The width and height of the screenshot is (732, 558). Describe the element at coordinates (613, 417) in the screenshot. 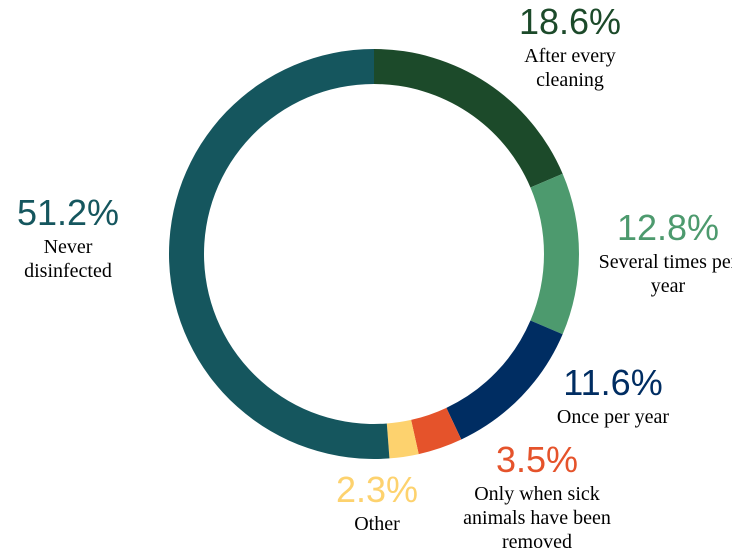

I see `category-label: Once per year` at that location.